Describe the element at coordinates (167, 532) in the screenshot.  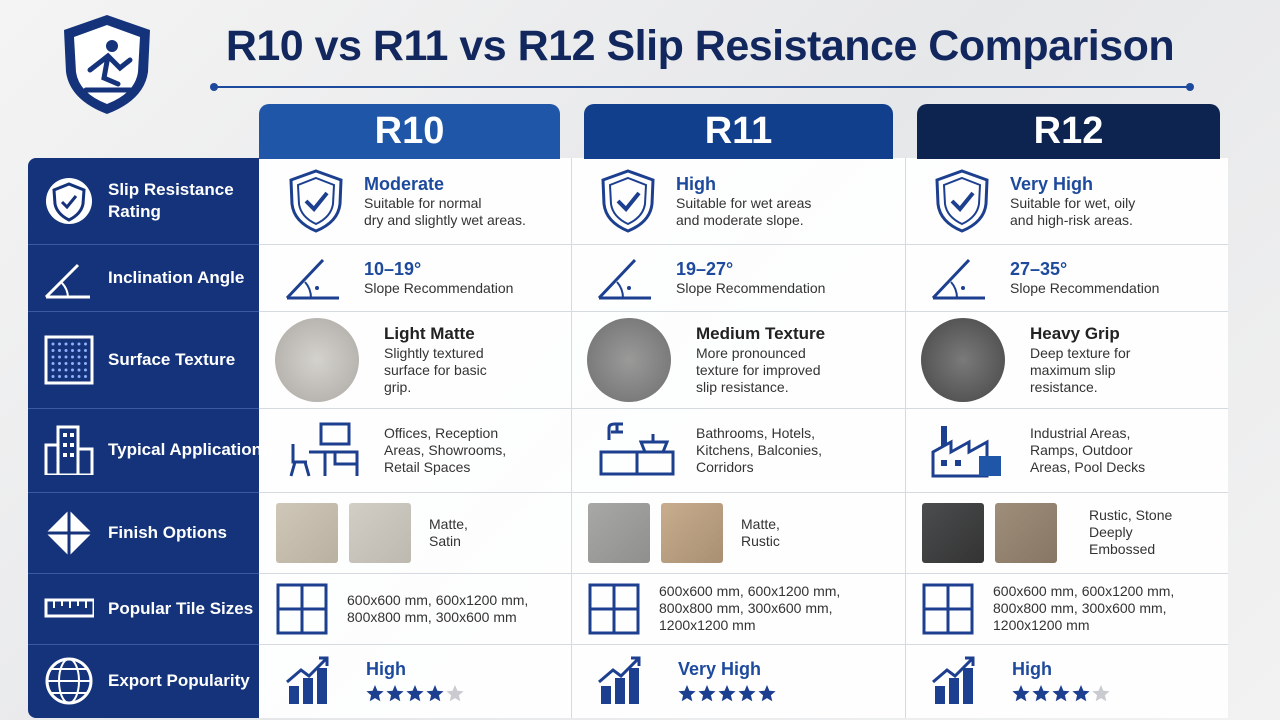
I see `row-label: Finish Options` at that location.